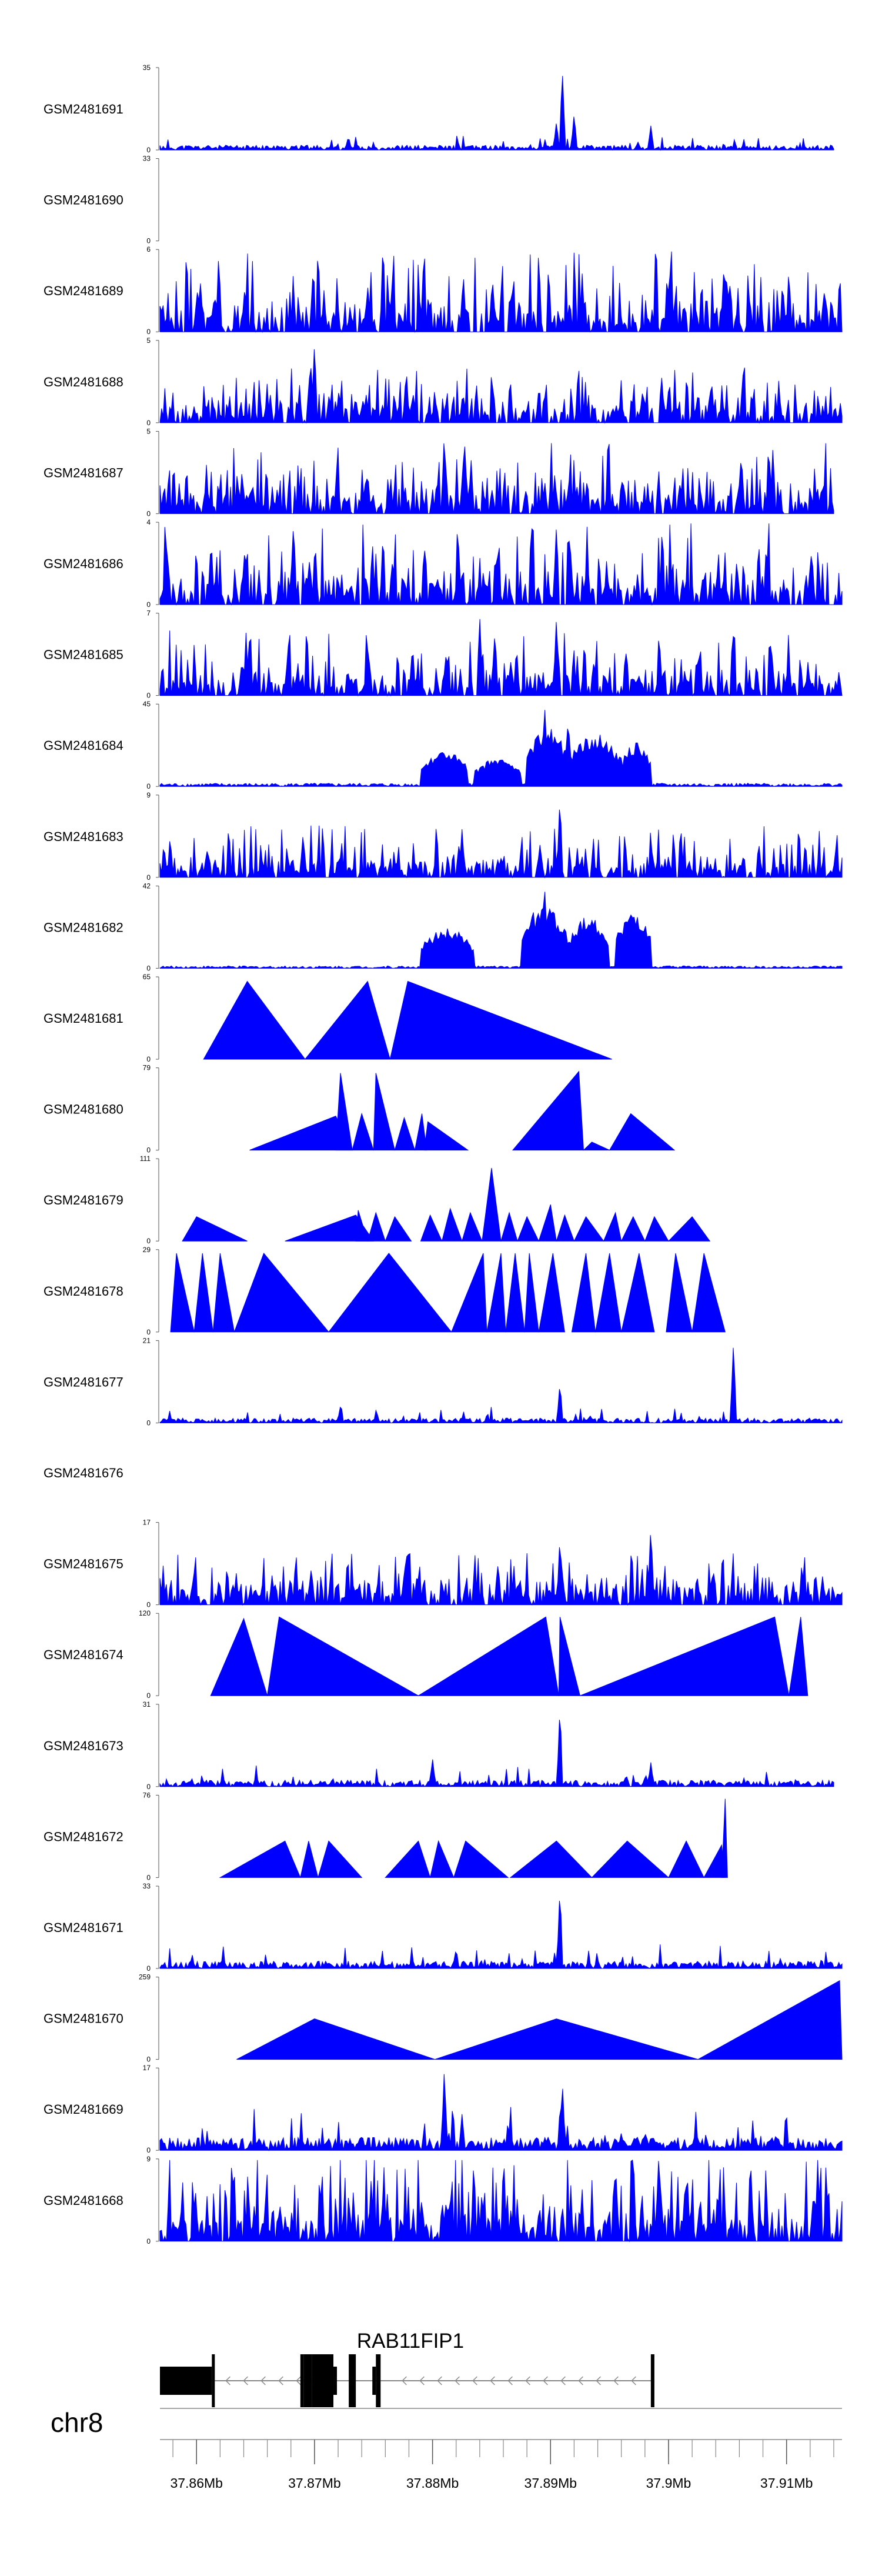 Image resolution: width=882 pixels, height=2576 pixels. What do you see at coordinates (83, 1836) in the screenshot?
I see `track-label: GSM2481672` at bounding box center [83, 1836].